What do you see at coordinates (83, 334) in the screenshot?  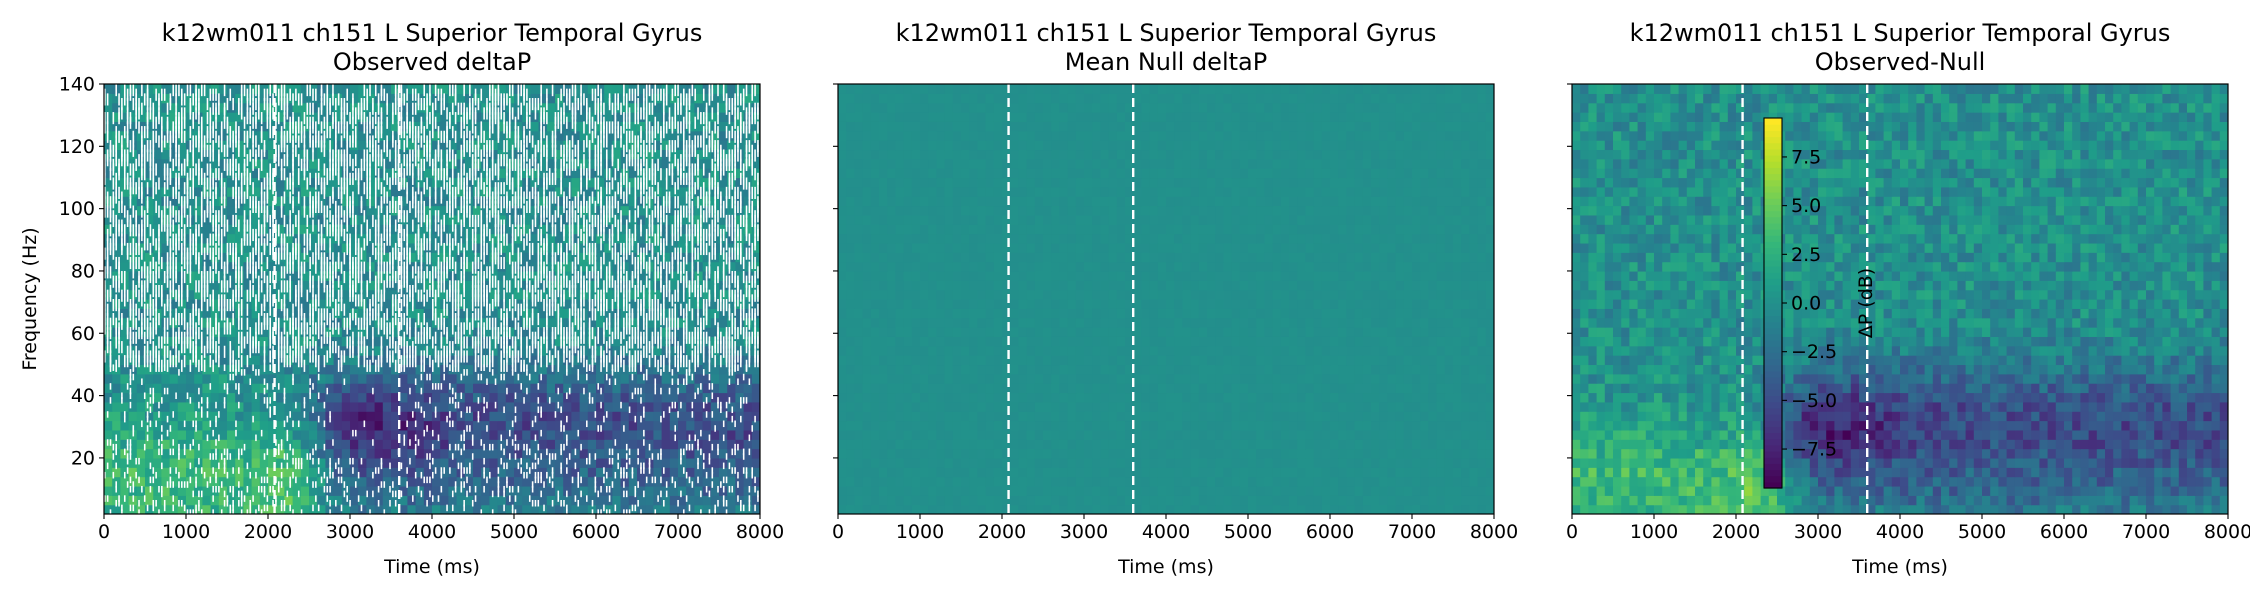 I see `y-tick-label: 60` at bounding box center [83, 334].